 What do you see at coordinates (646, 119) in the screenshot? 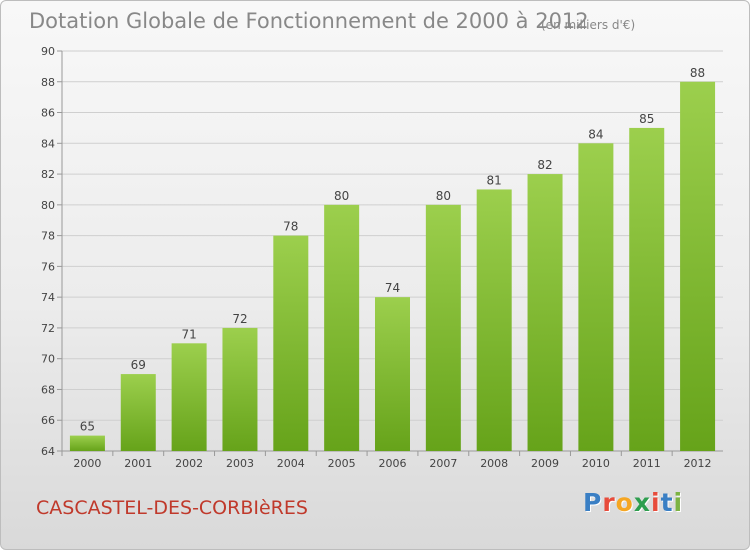
I see `data-label: 85` at bounding box center [646, 119].